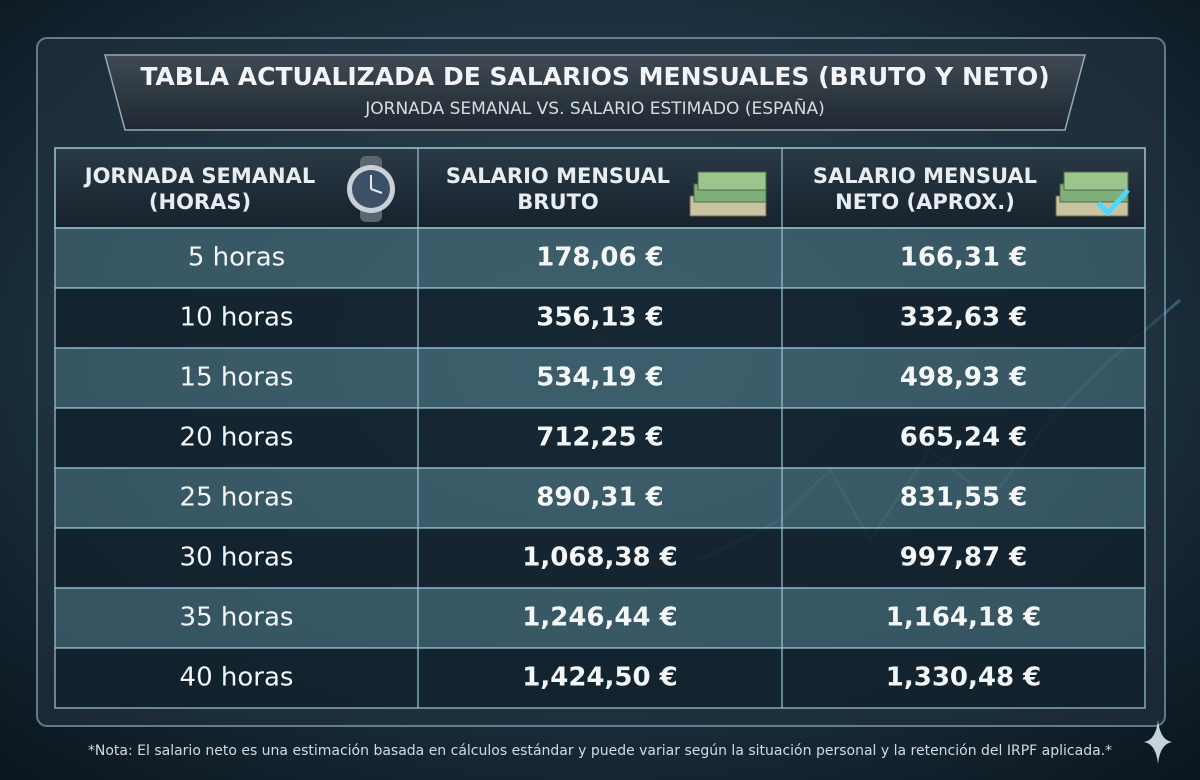  What do you see at coordinates (599, 258) in the screenshot?
I see `salary-cell: 178,06 €` at bounding box center [599, 258].